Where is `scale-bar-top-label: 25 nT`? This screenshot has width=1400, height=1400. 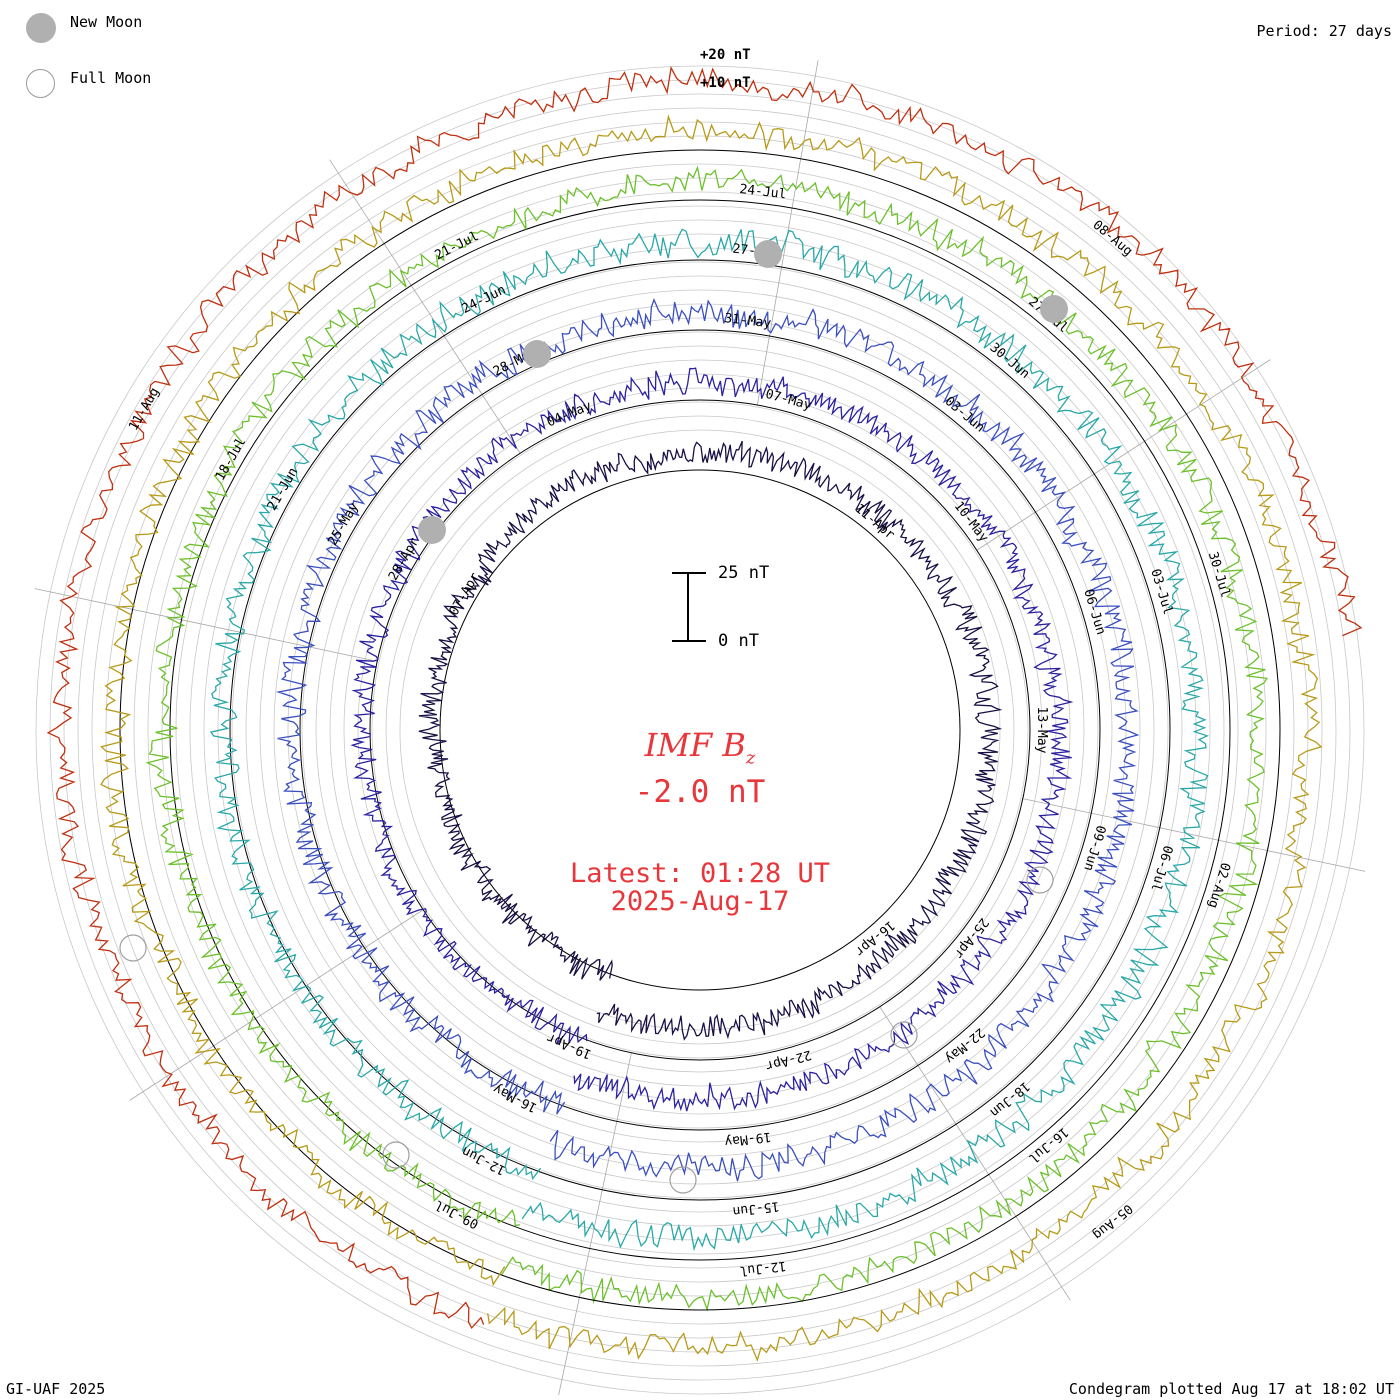 scale-bar-top-label: 25 nT is located at coordinates (744, 573).